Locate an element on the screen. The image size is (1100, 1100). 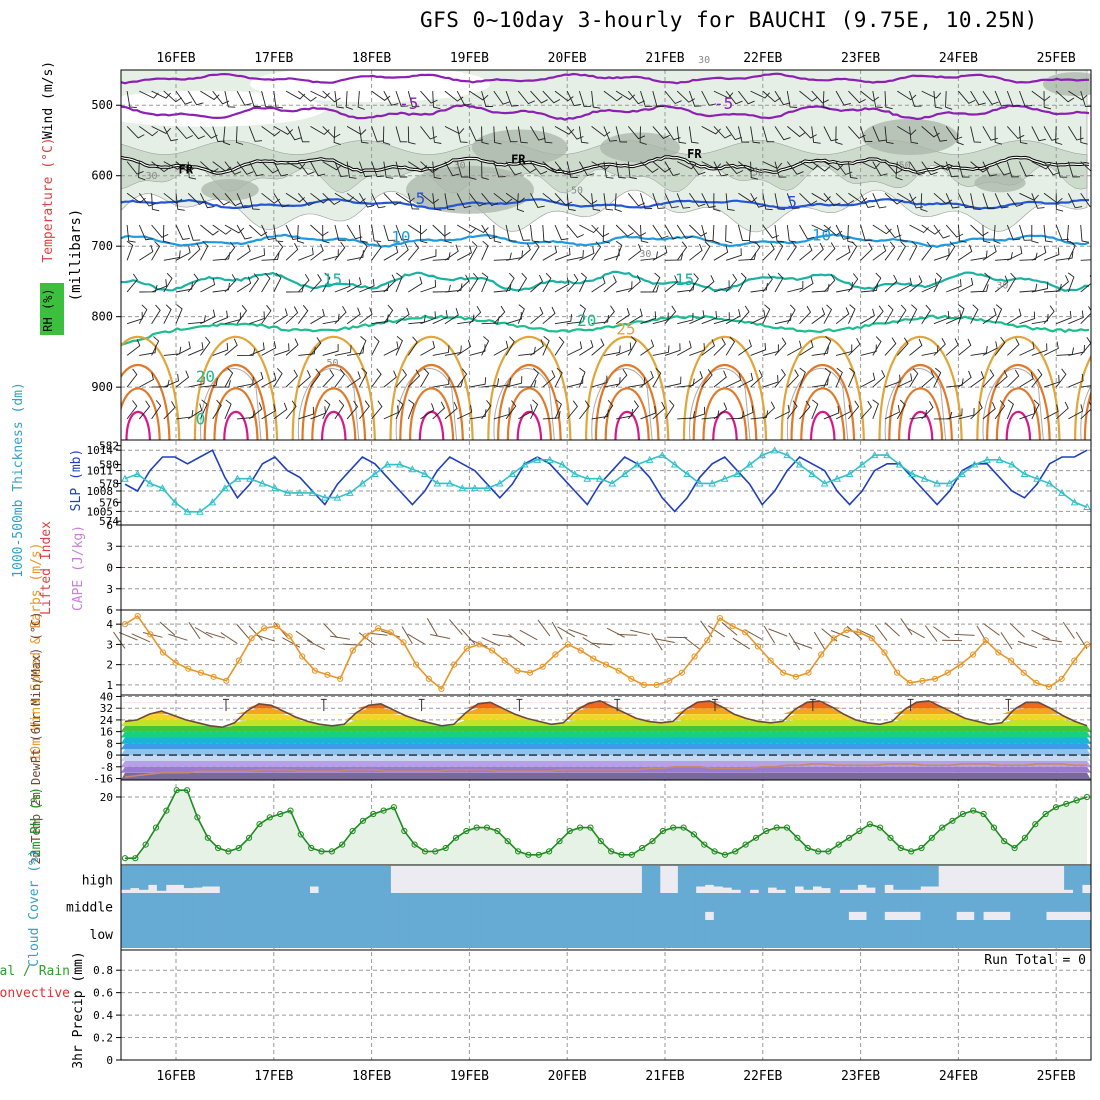
date-bottom-1: 17FEB is located at coordinates (273, 1076).